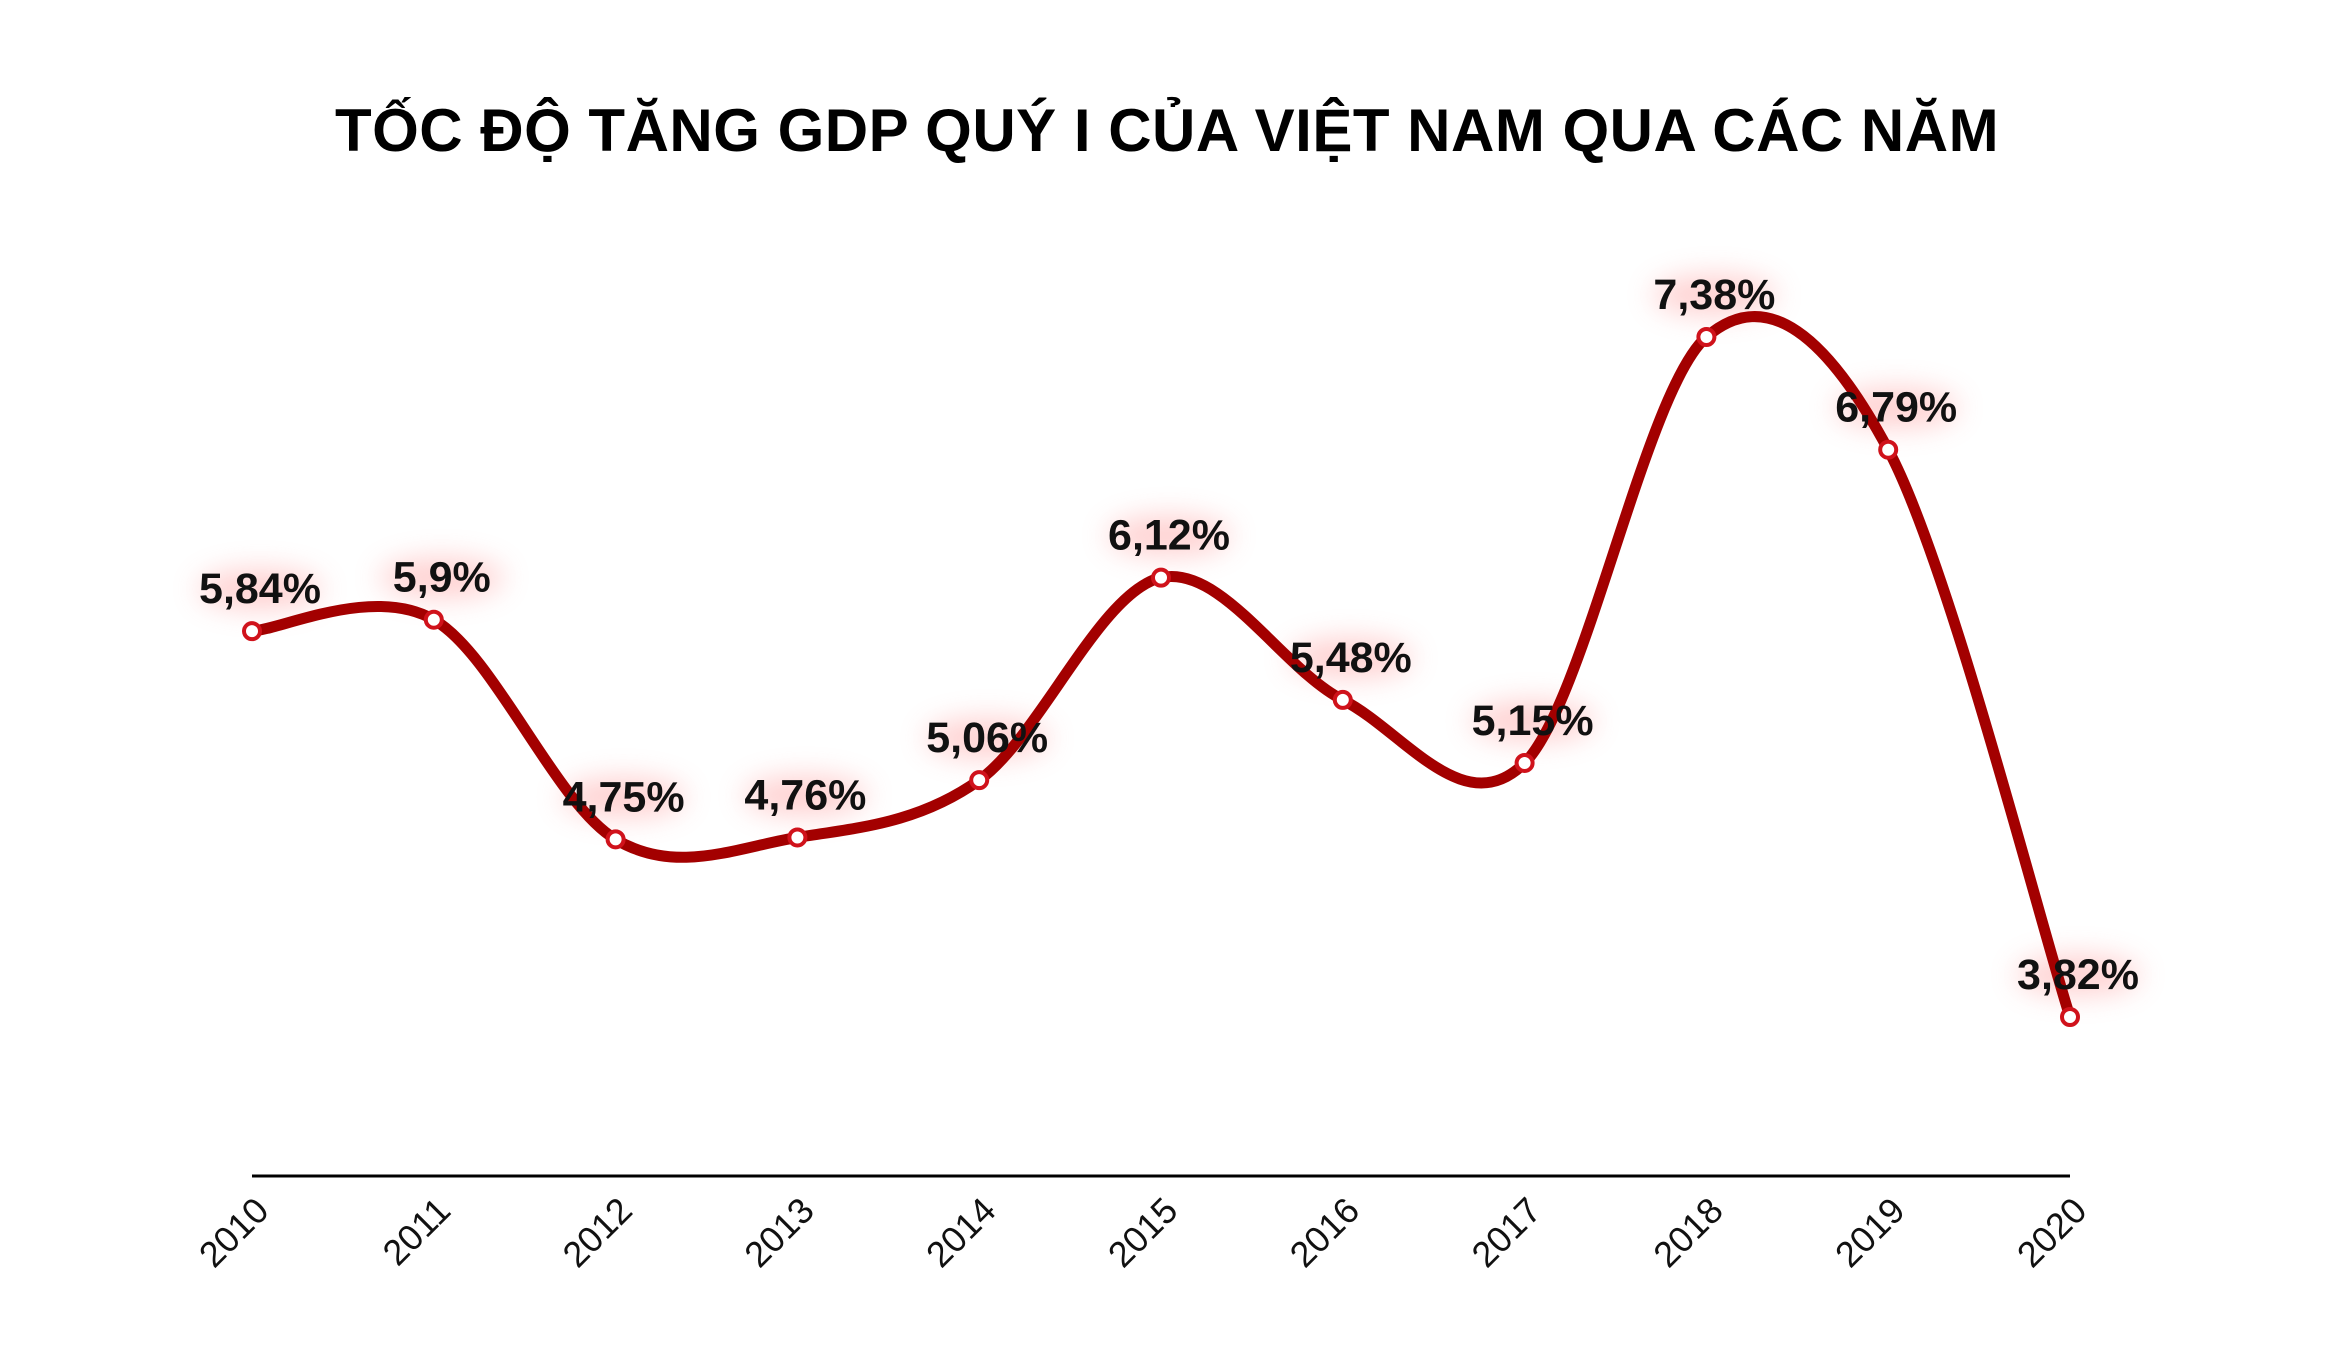  What do you see at coordinates (987, 738) in the screenshot?
I see `data-label: 5,06%` at bounding box center [987, 738].